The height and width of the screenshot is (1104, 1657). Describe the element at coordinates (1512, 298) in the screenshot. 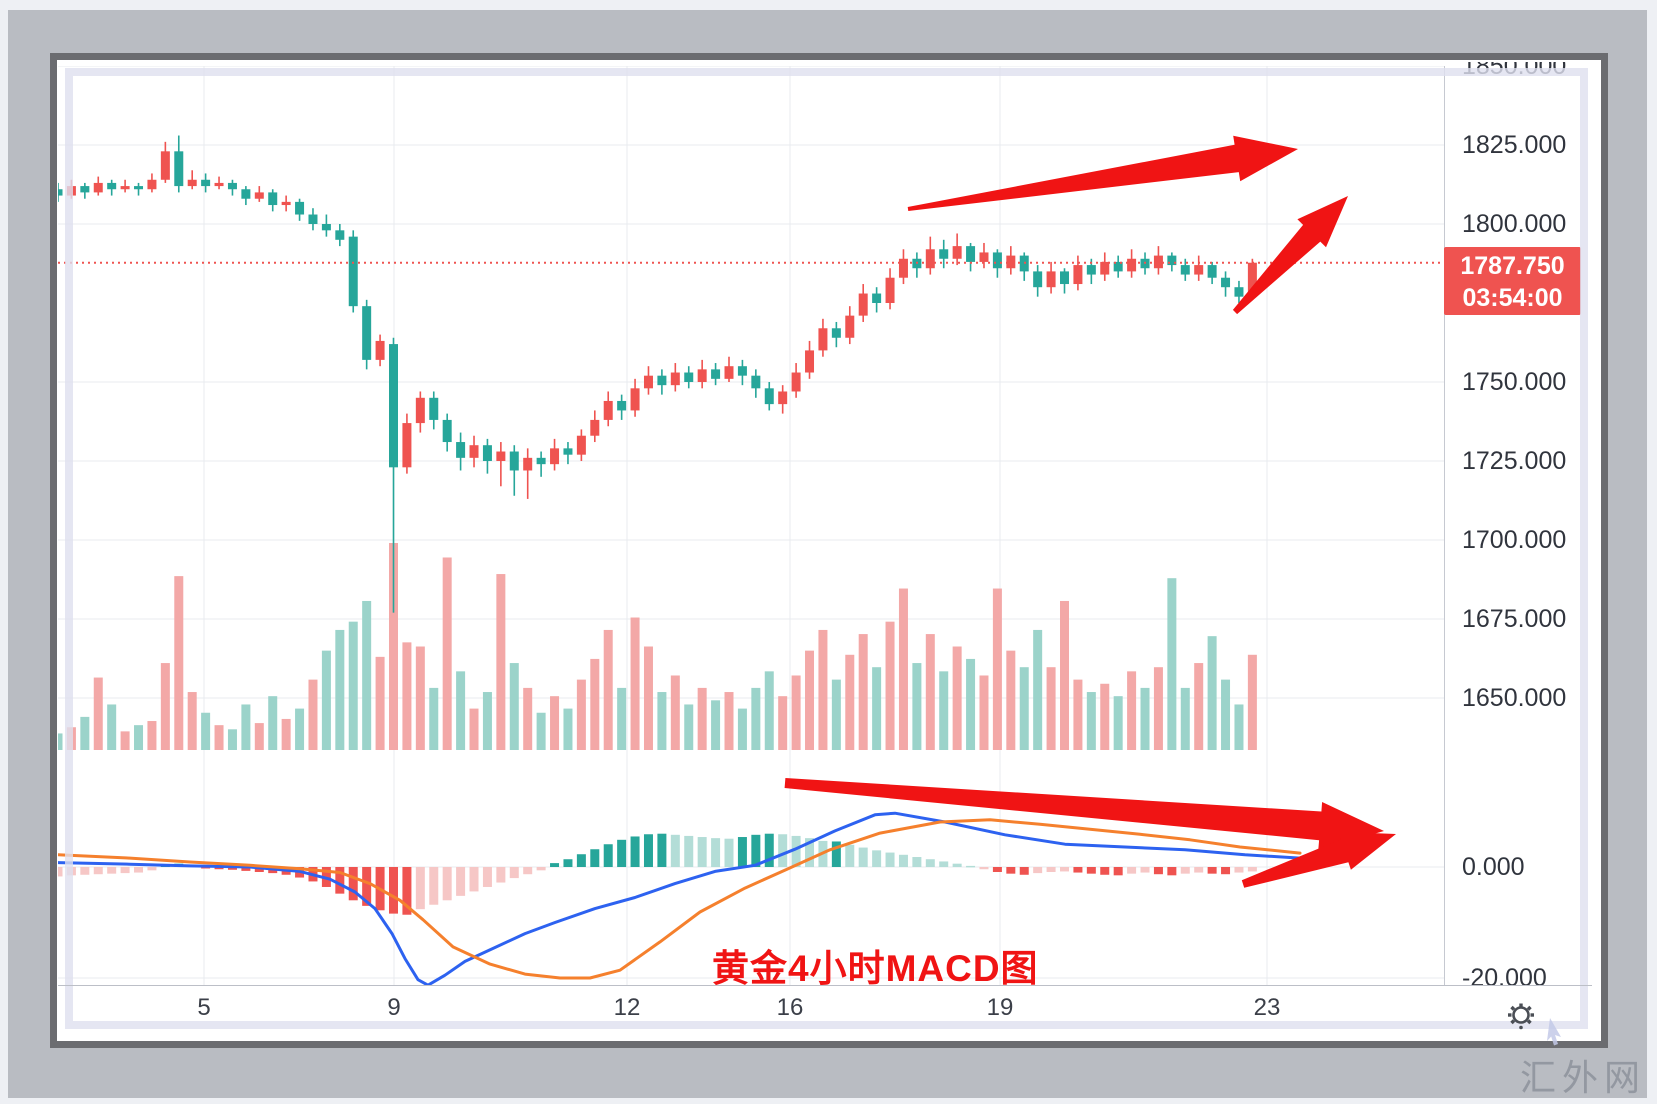

I see `badge-countdown: 03:54:00` at that location.